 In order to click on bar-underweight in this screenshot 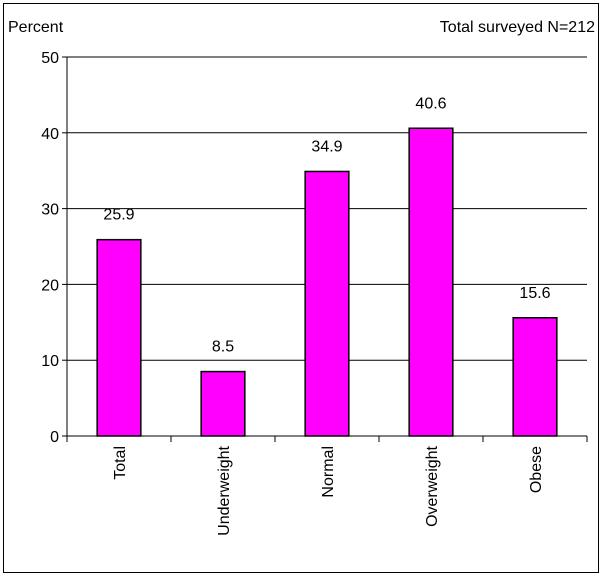, I will do `click(223, 403)`.